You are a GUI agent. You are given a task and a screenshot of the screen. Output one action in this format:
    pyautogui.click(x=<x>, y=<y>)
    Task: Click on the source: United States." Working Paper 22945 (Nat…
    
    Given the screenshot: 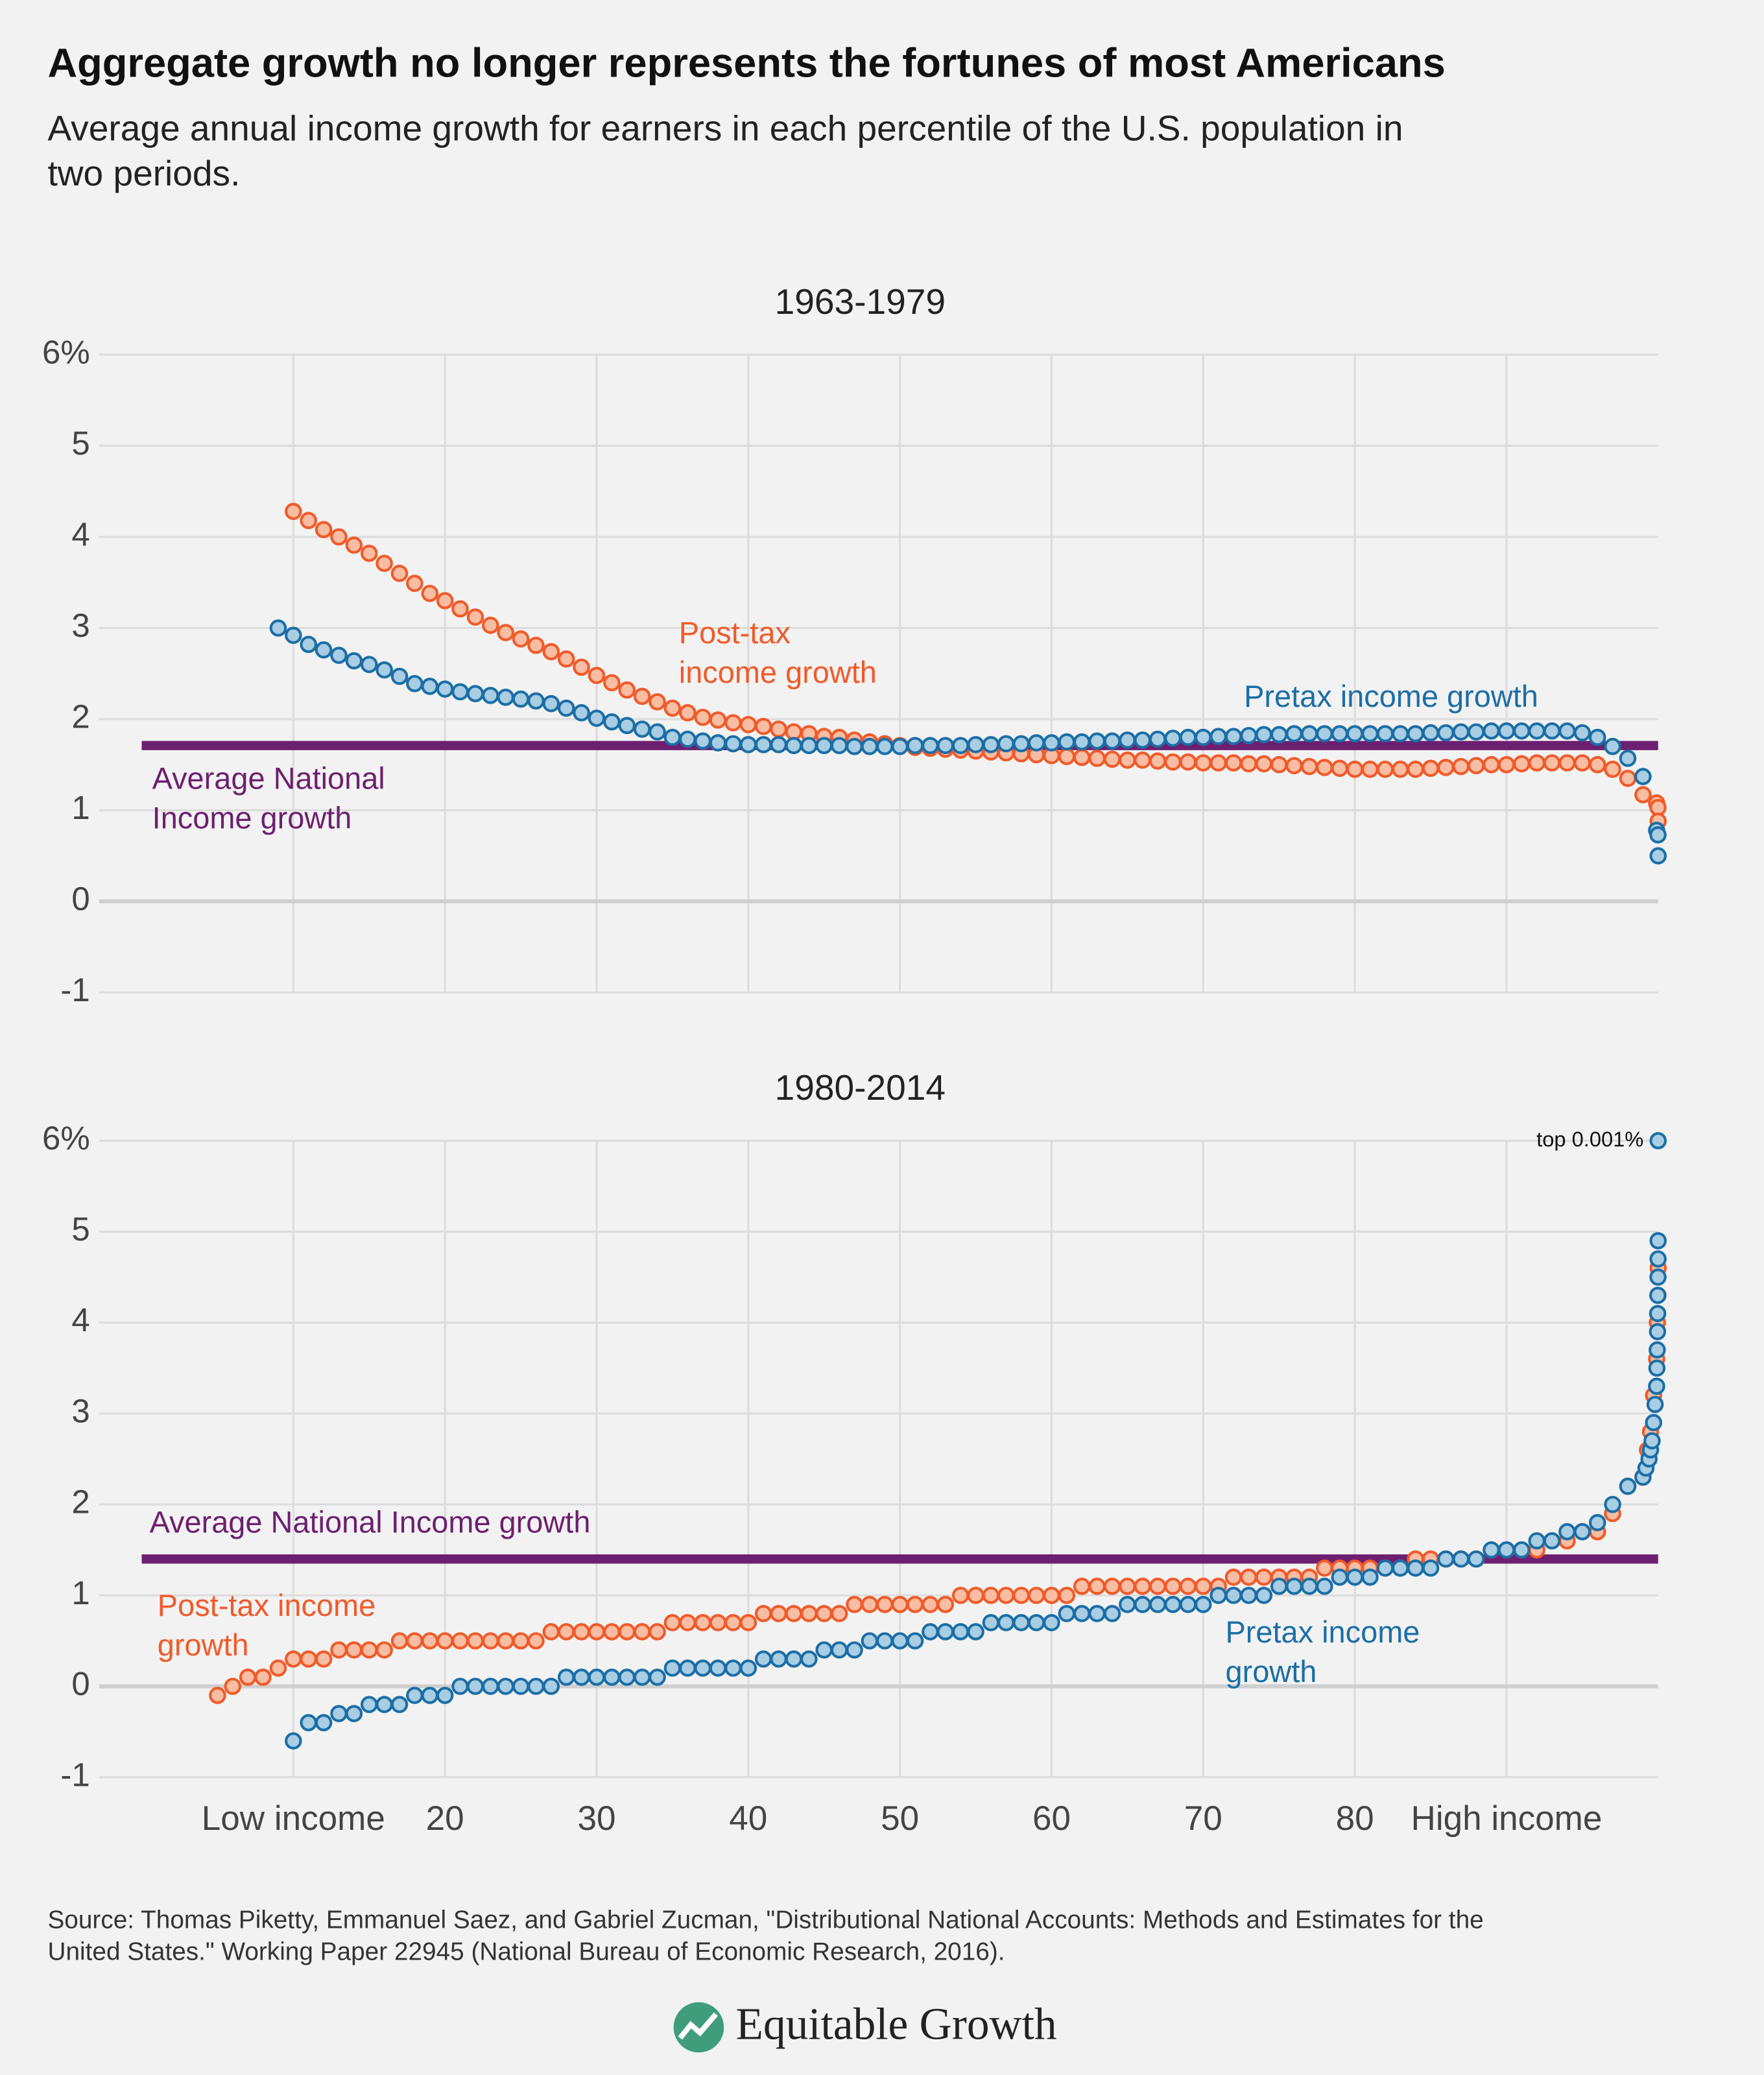 What is the action you would take?
    pyautogui.click(x=526, y=1952)
    